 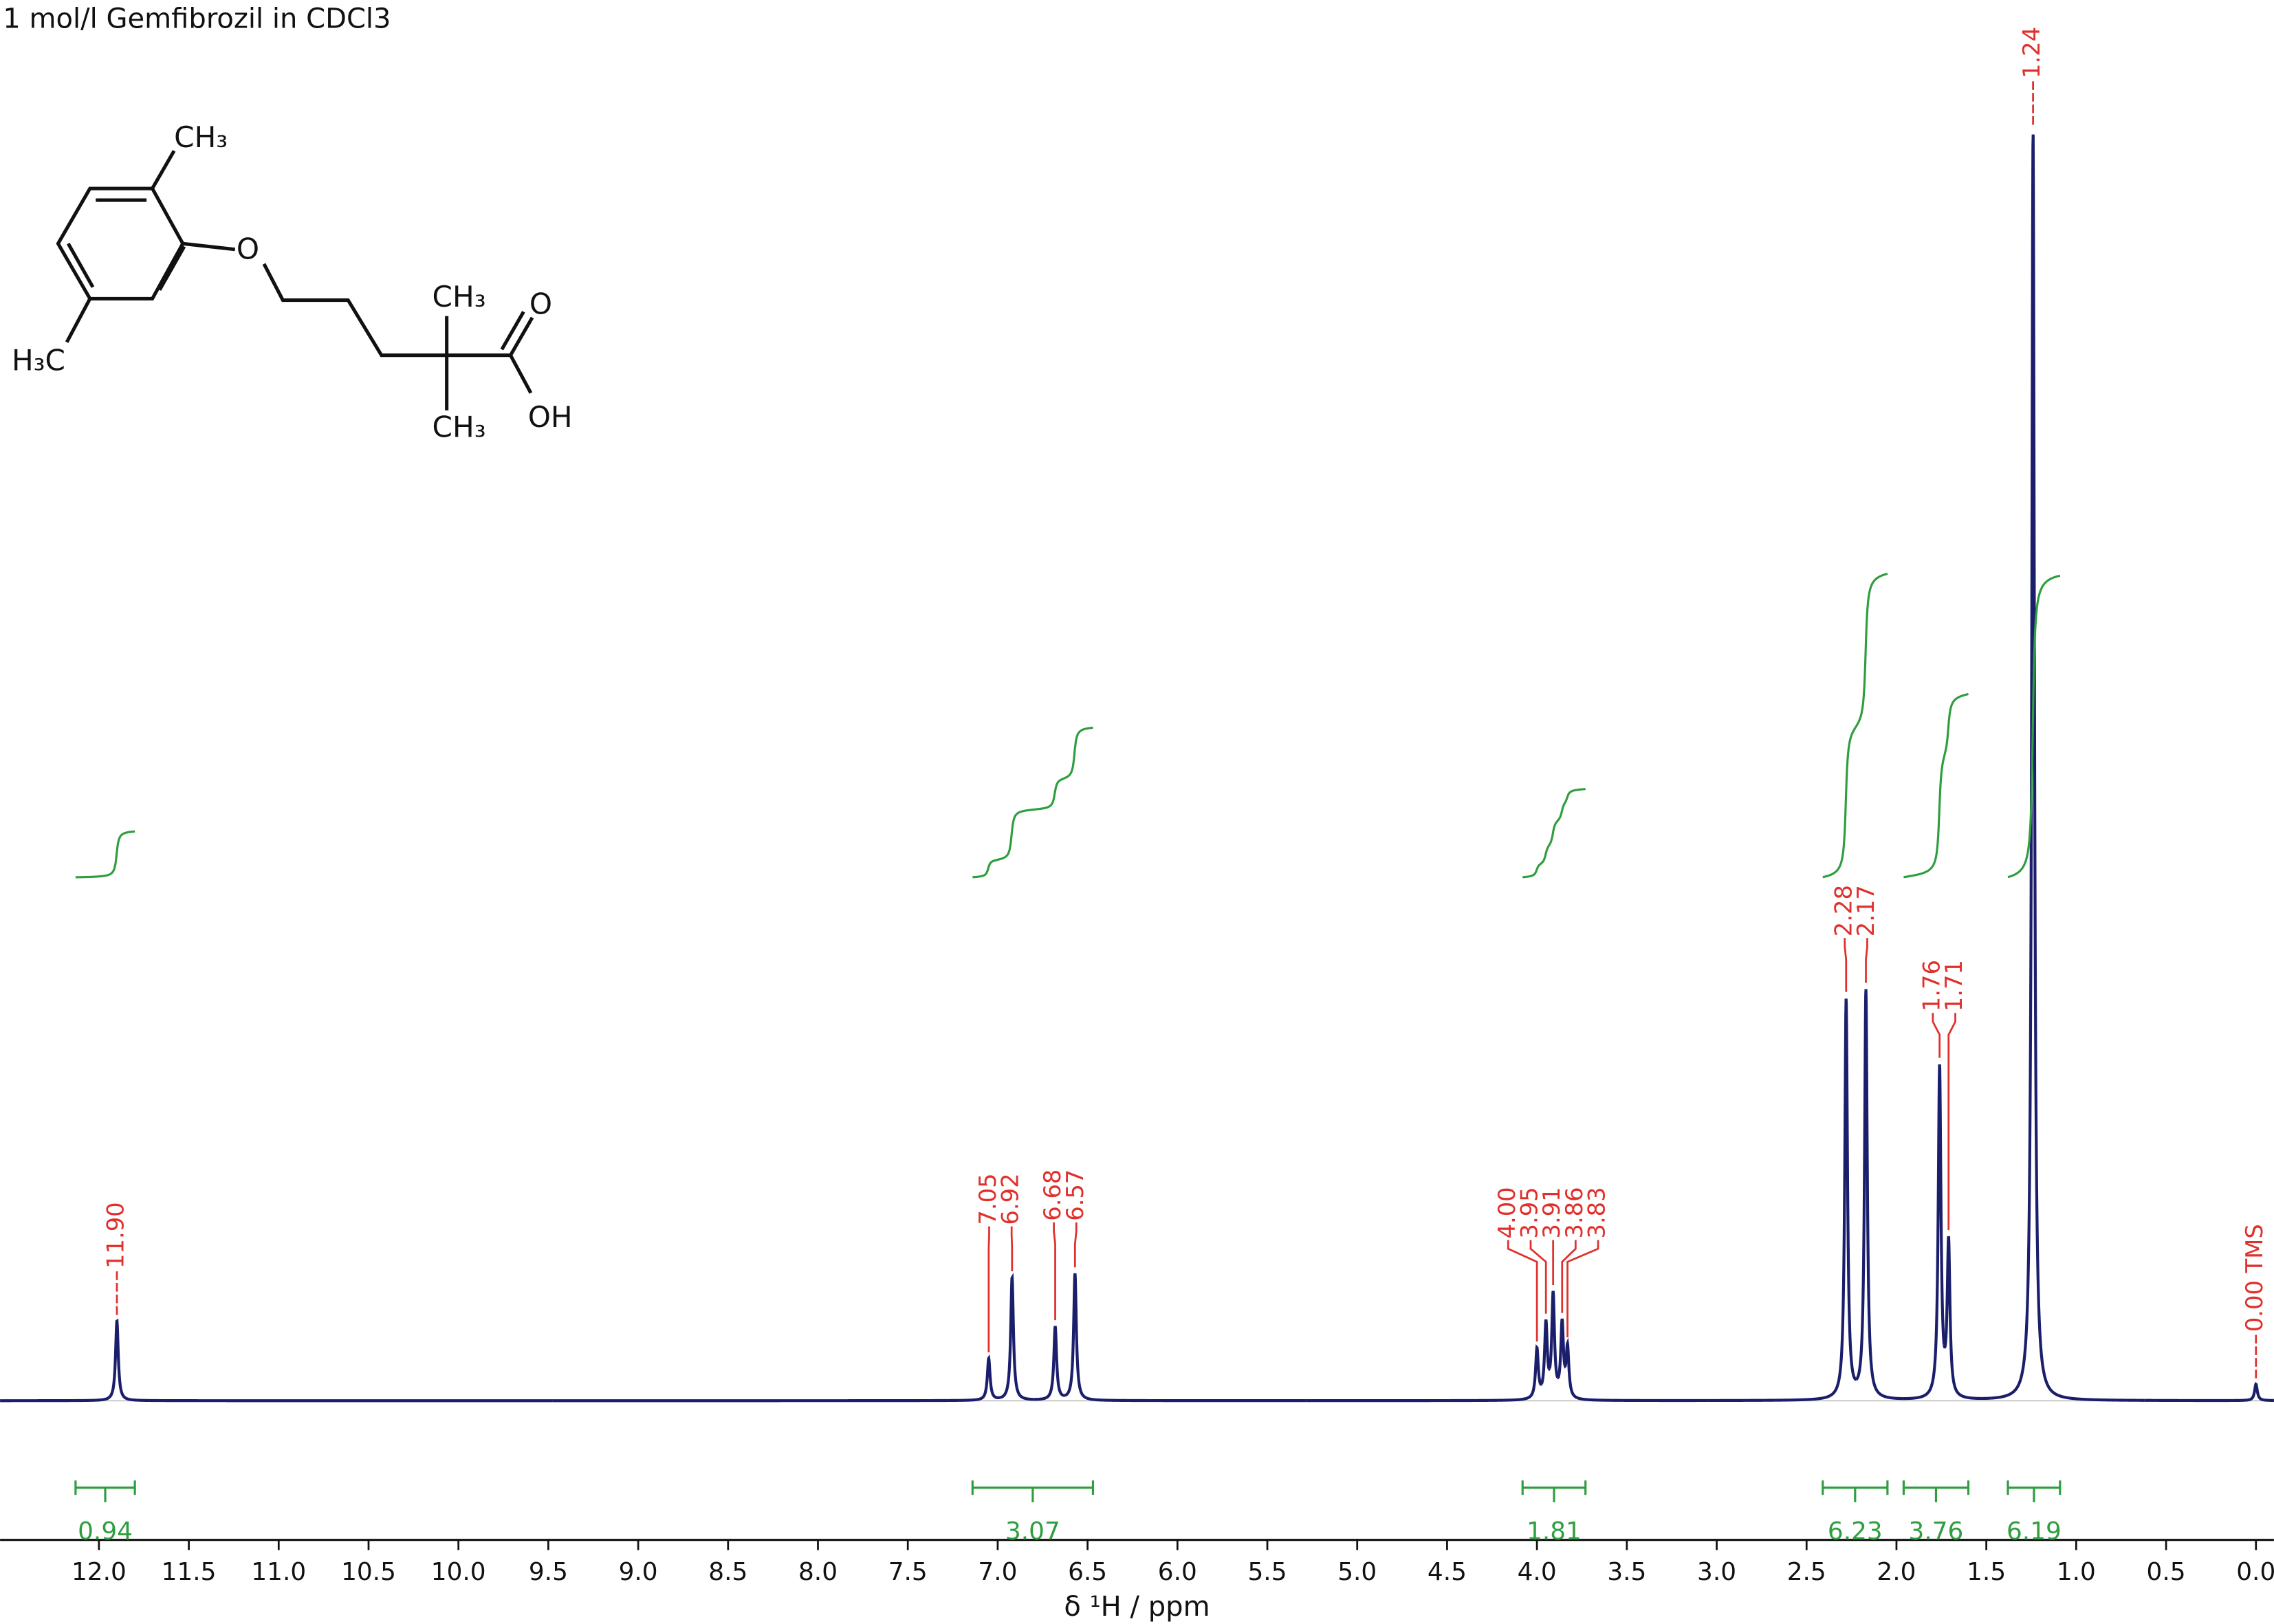 I want to click on chart-title: 1 mol/l Gemfibrozil in CDCl3, so click(x=197, y=19).